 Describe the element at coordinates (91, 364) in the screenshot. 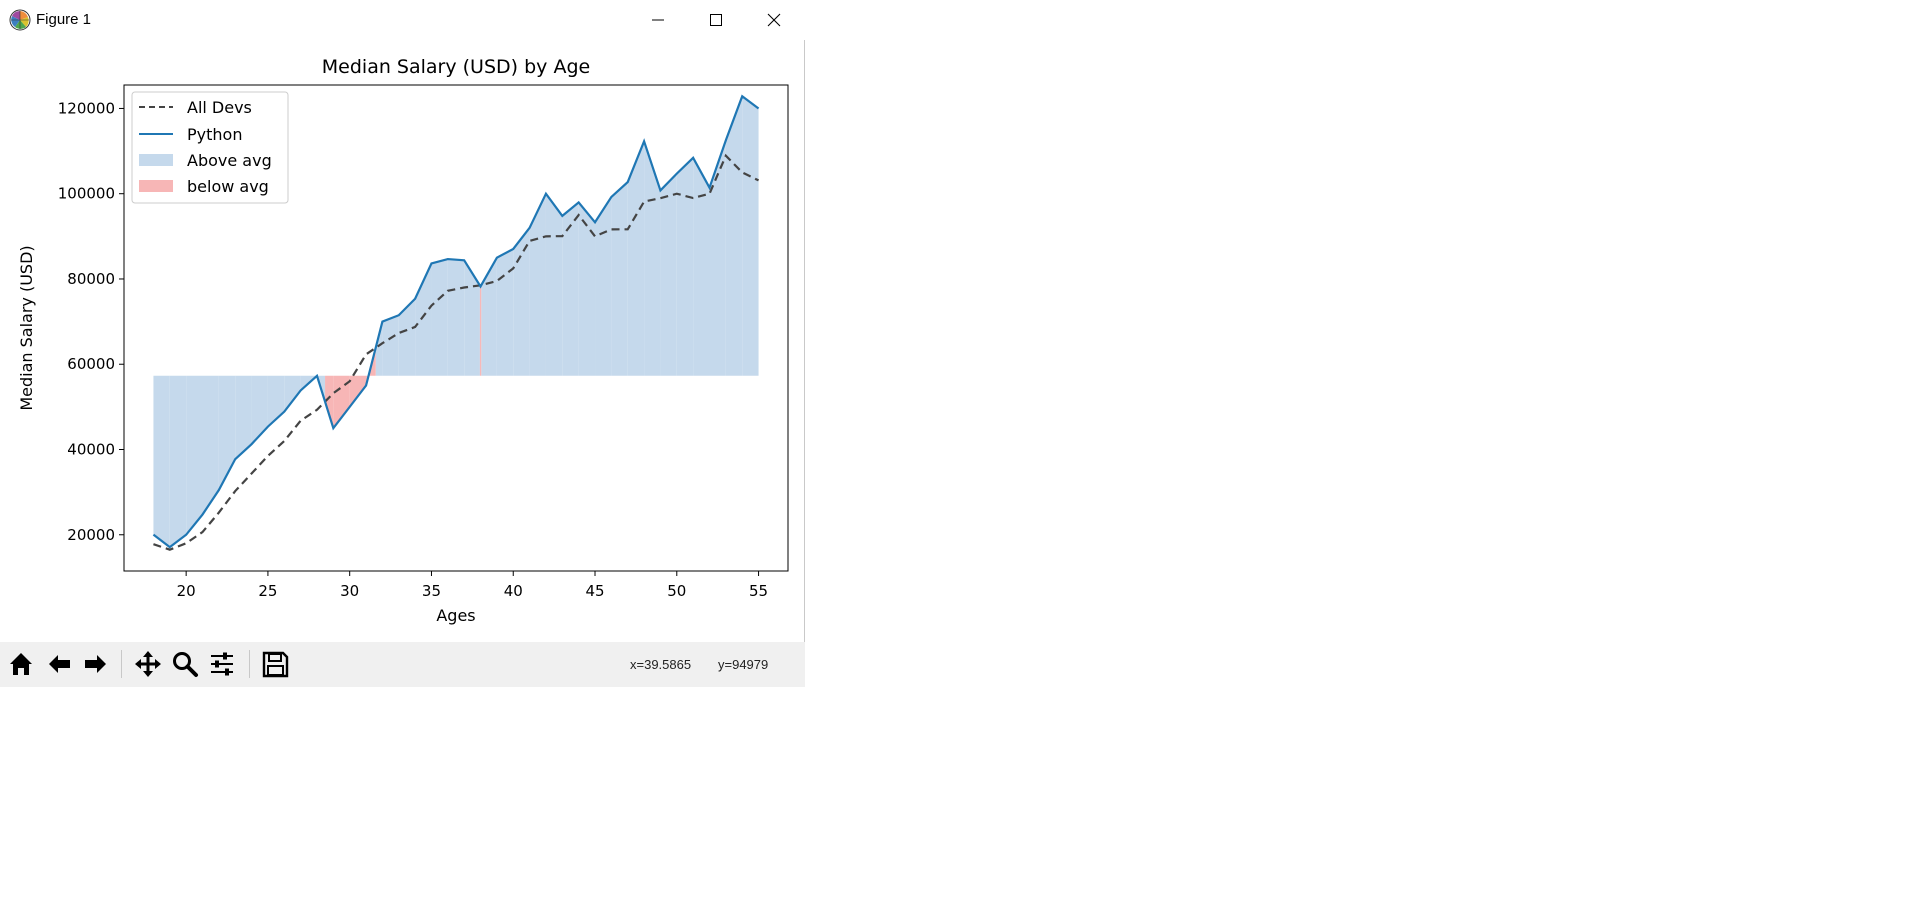

I see `y-tick-label: 60000` at that location.